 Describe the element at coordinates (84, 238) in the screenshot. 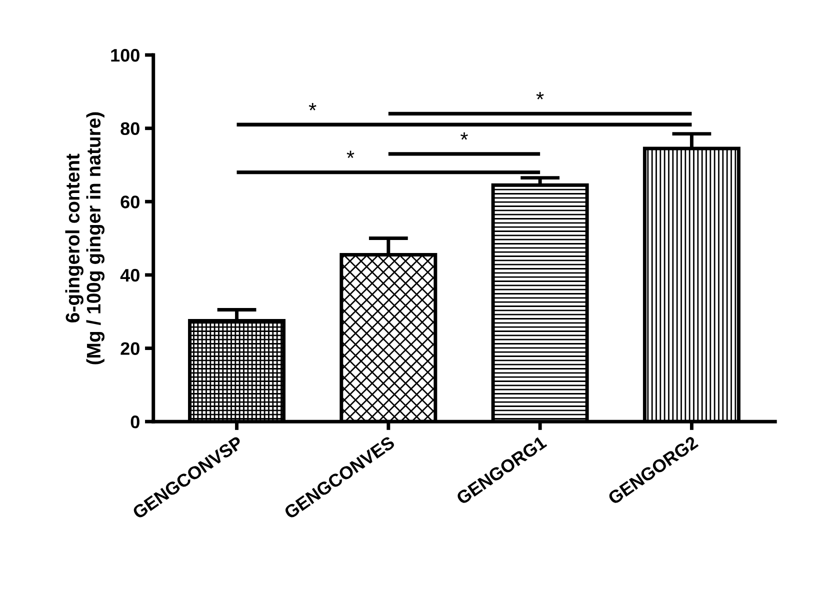

I see `y-axis-title: 6-gingerol content (Mg / 100g ginger in nature)` at that location.